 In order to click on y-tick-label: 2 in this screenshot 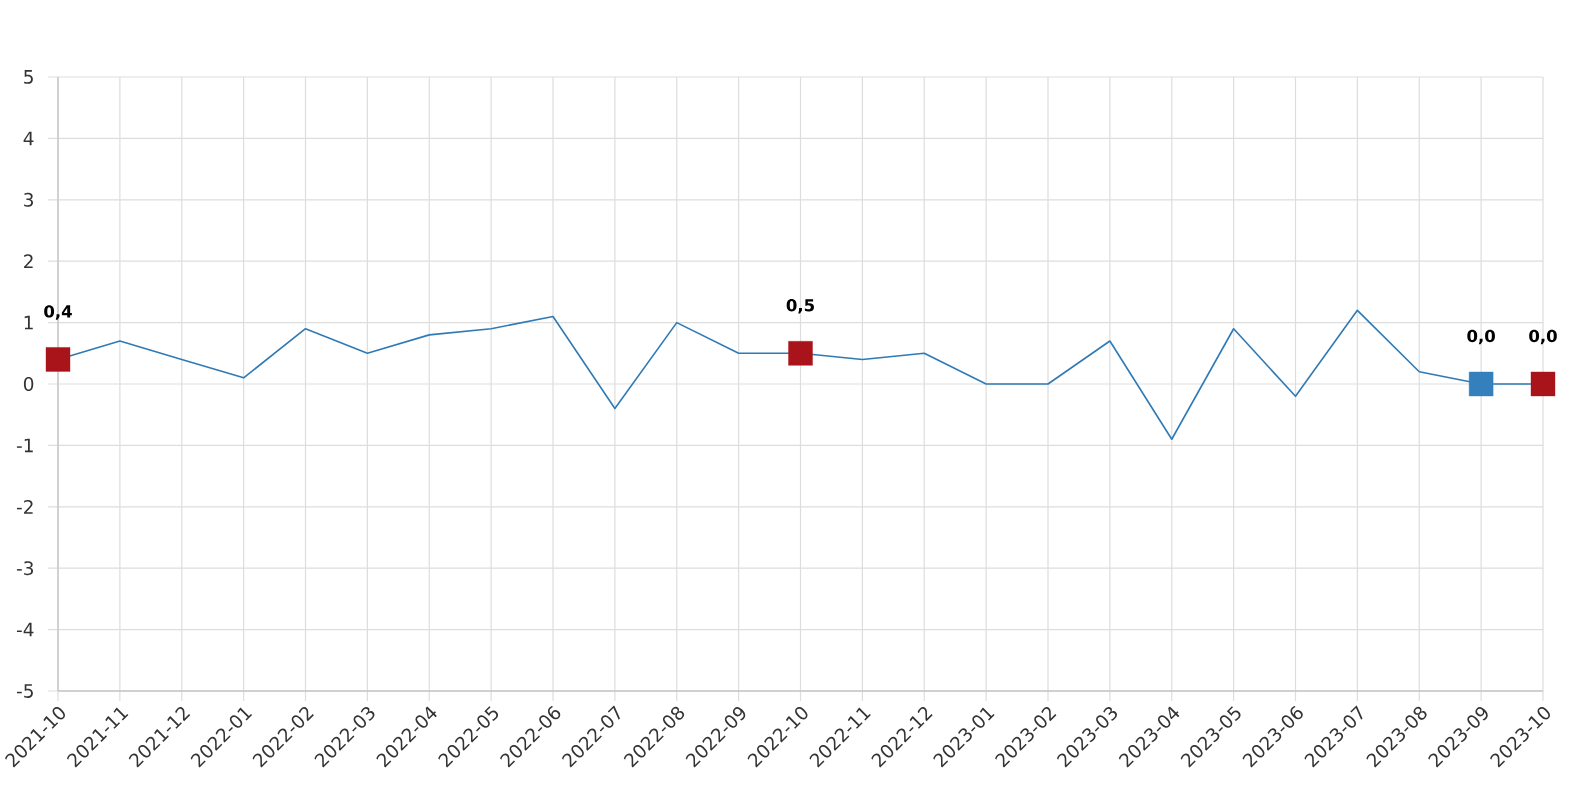, I will do `click(28, 261)`.